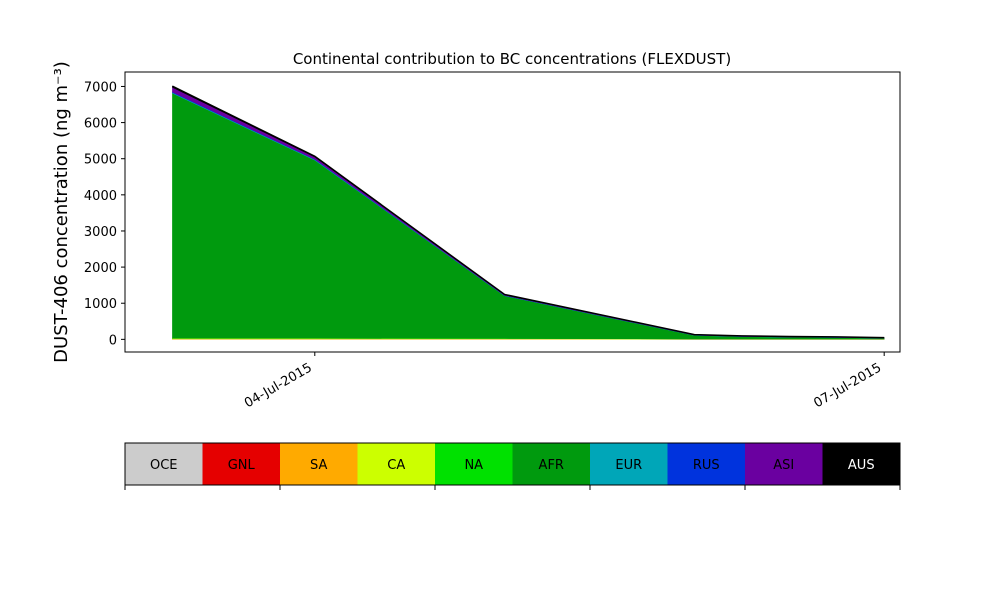 This screenshot has height=600, width=1000. Describe the element at coordinates (100, 196) in the screenshot. I see `y-tick-label: 4000` at that location.